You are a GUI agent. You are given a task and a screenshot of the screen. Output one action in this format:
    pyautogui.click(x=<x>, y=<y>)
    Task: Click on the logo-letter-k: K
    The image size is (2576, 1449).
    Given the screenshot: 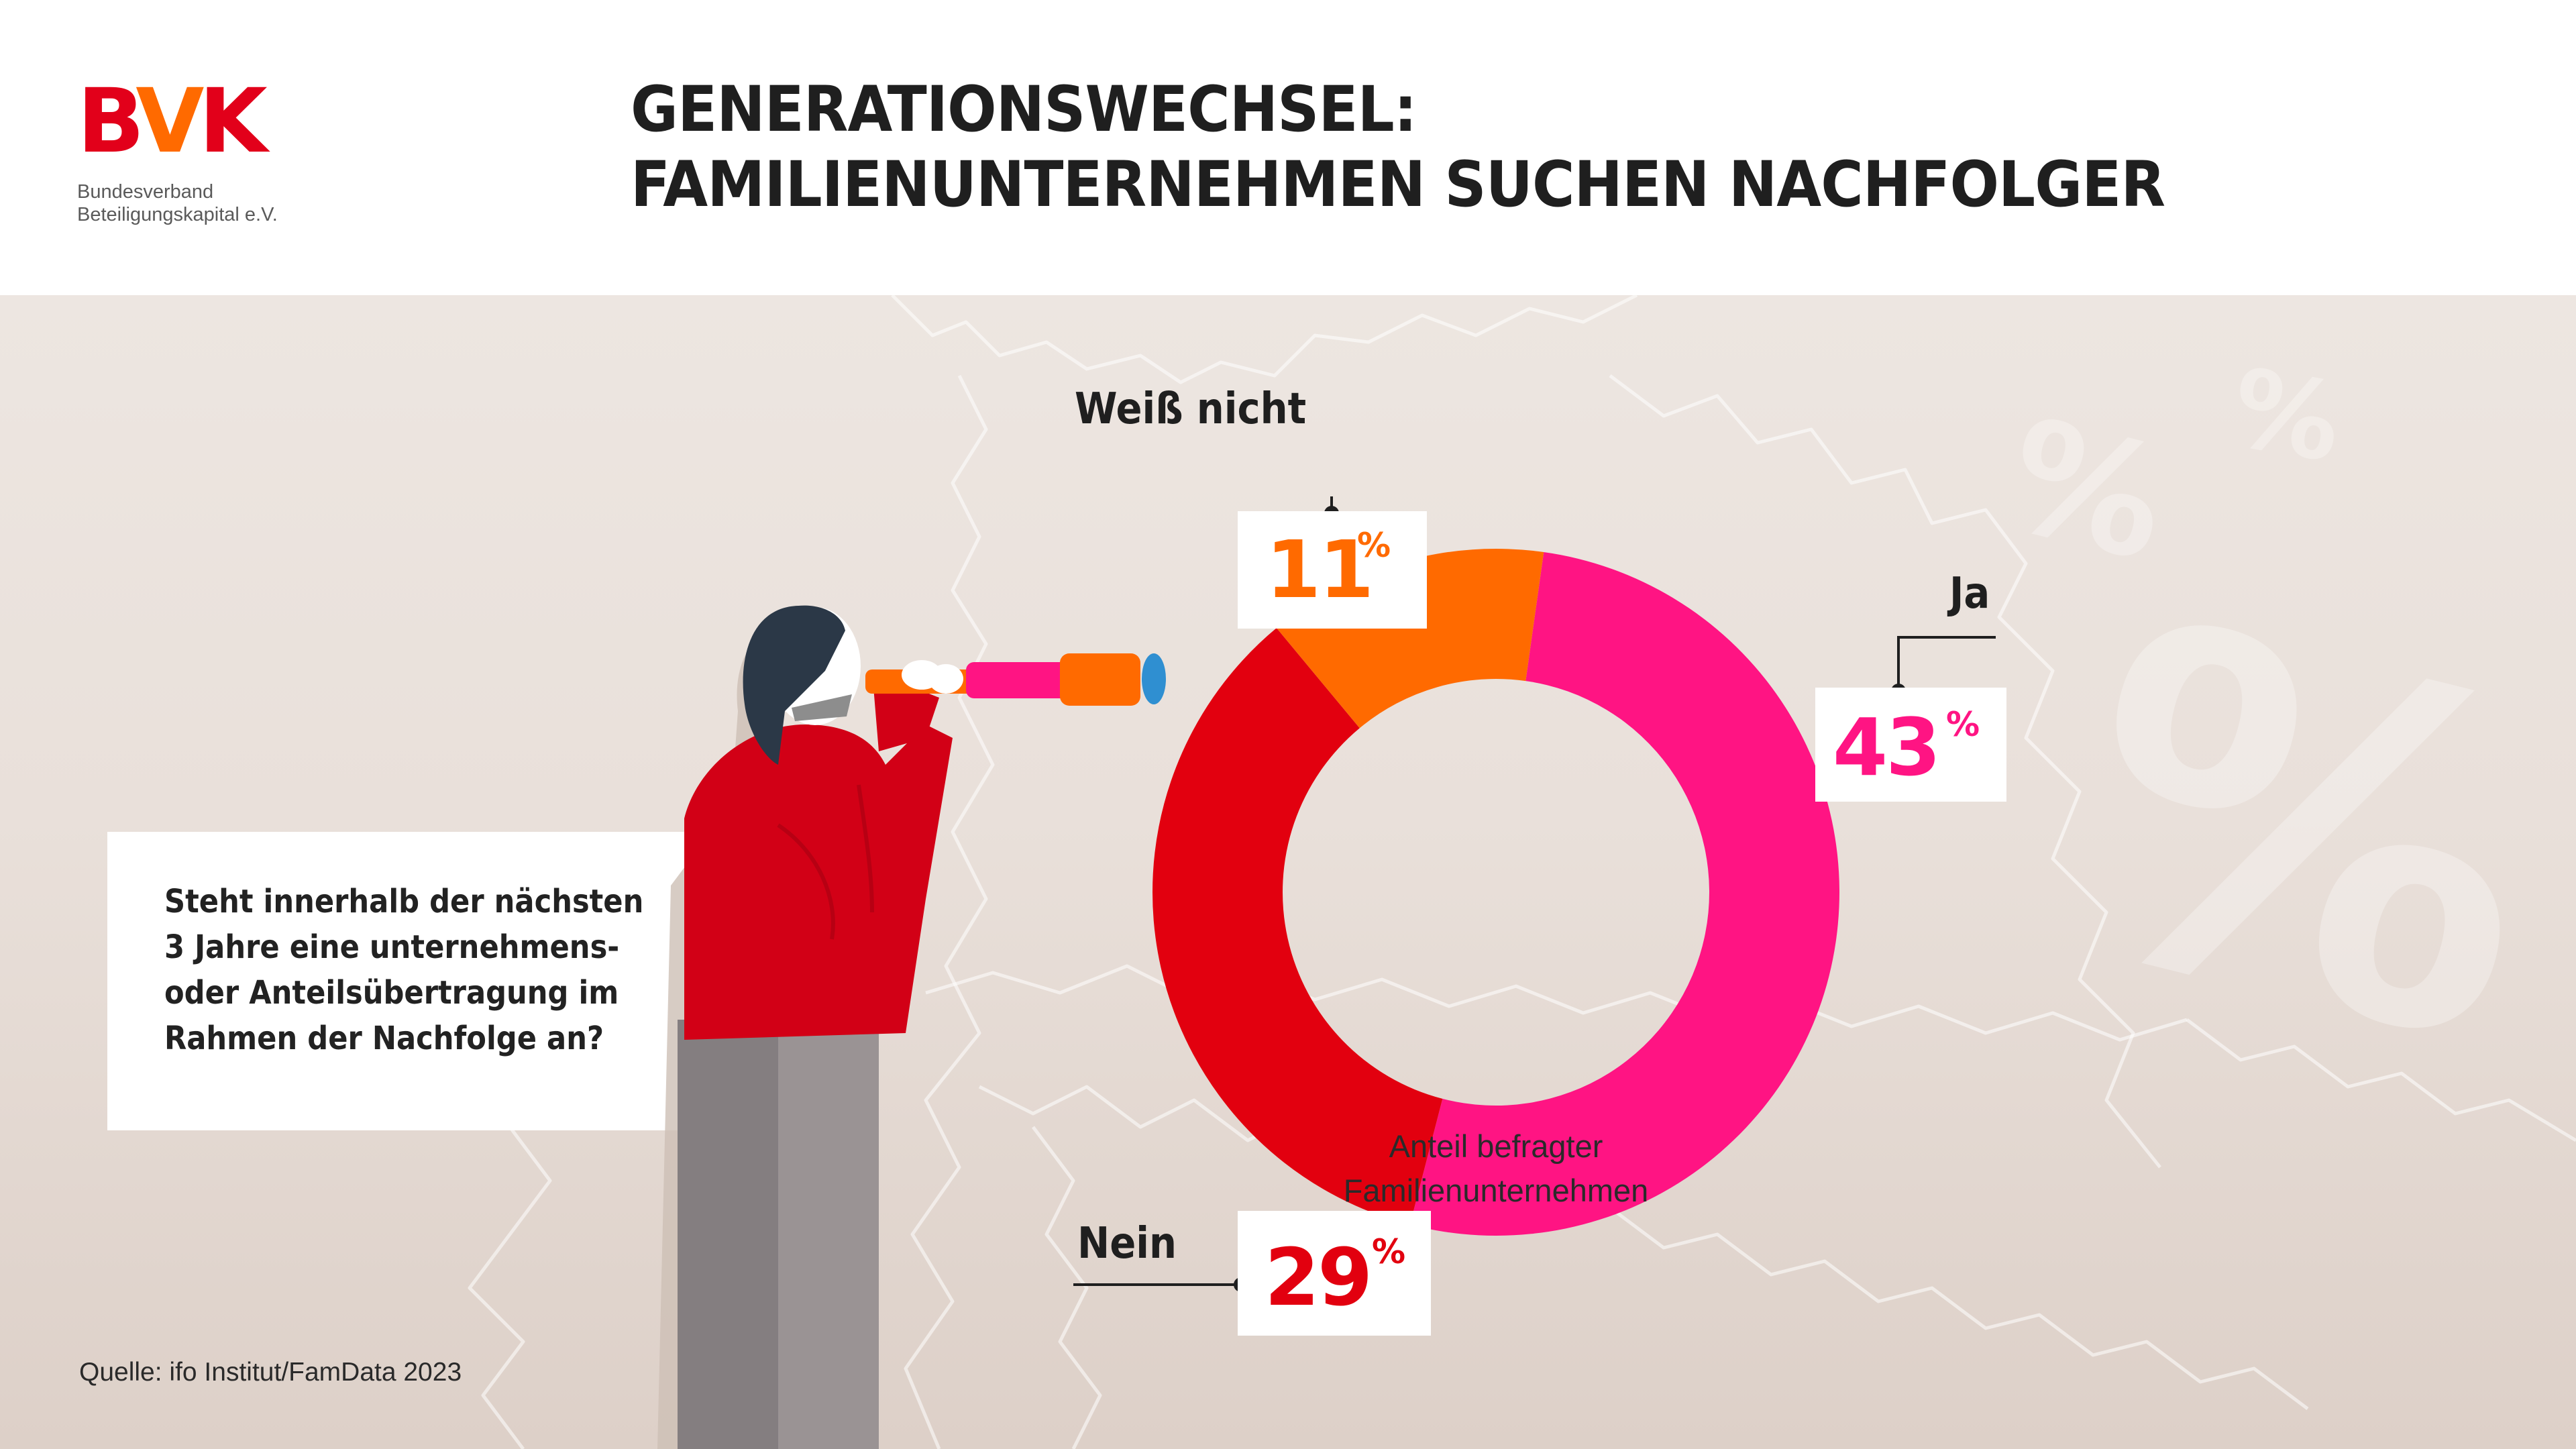 What is the action you would take?
    pyautogui.click(x=233, y=121)
    